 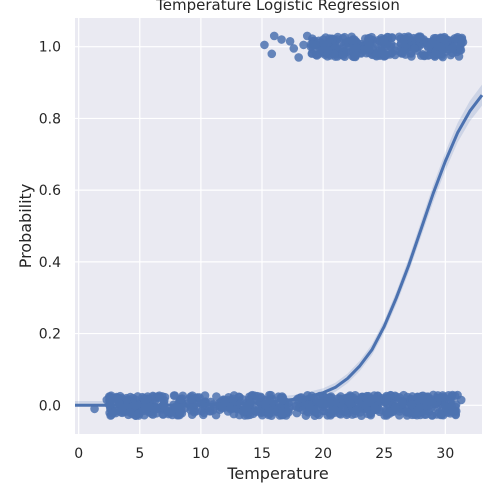 I want to click on y-tick-label-0: 0.0, so click(x=50, y=406).